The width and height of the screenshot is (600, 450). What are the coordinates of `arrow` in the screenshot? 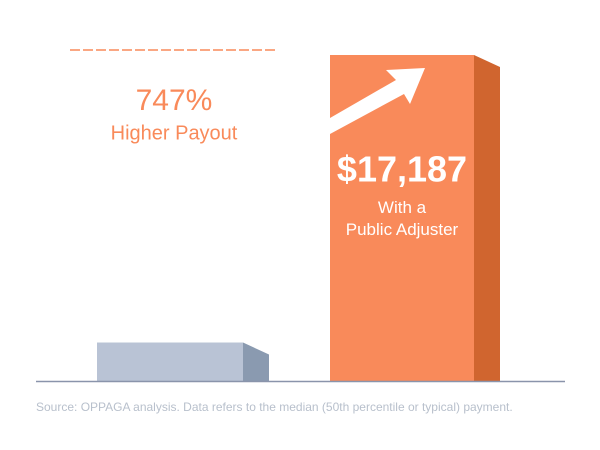 It's located at (377, 101).